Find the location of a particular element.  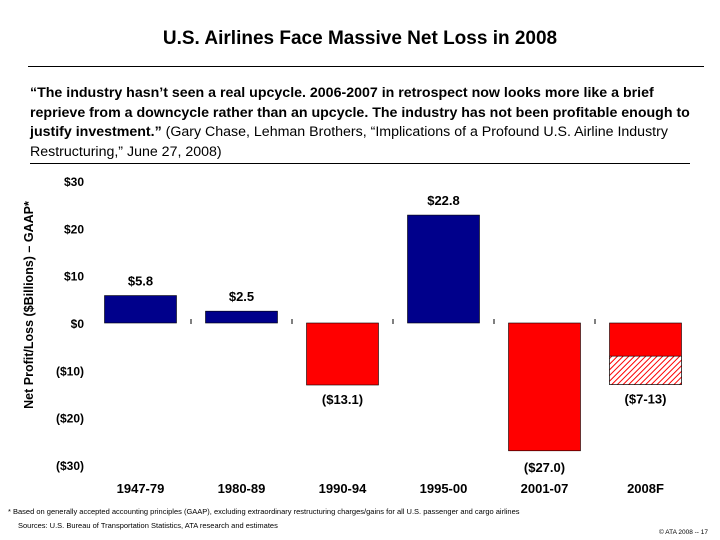

value-label: $2.5 is located at coordinates (241, 296).